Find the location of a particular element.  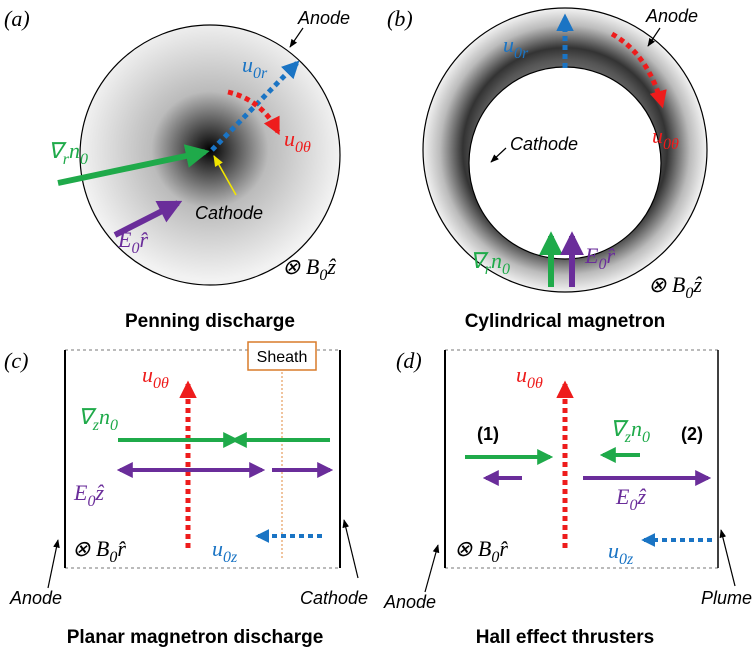

sheath-label: Sheath is located at coordinates (282, 357).